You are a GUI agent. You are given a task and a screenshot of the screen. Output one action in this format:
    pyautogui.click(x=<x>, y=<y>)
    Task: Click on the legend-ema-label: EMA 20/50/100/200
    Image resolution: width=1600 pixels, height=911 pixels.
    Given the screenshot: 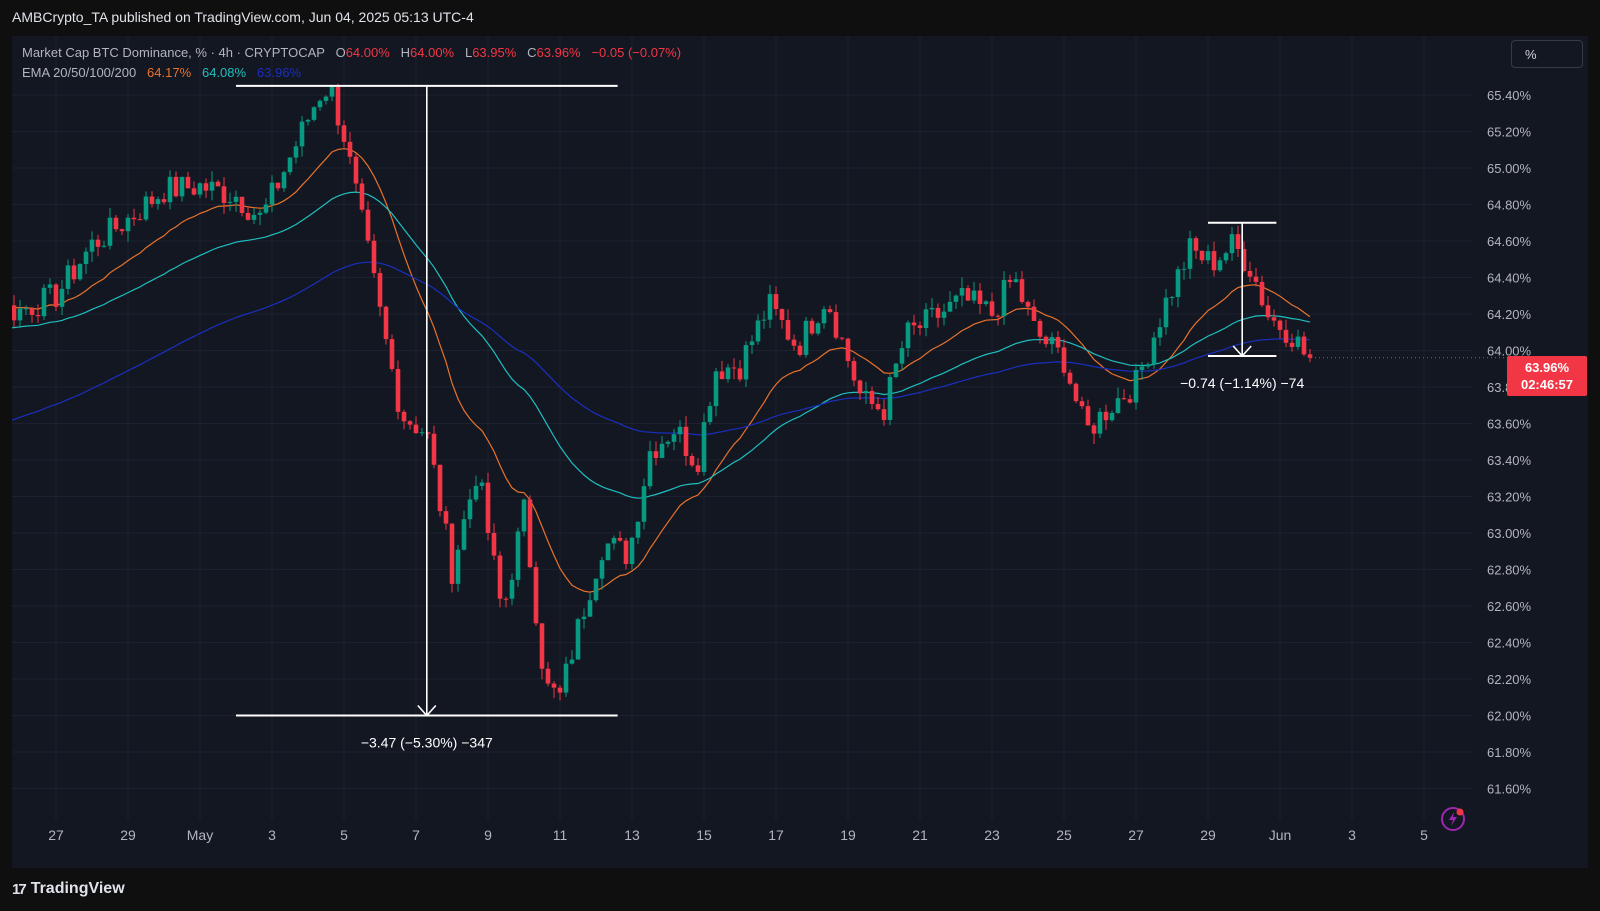 What is the action you would take?
    pyautogui.click(x=79, y=72)
    